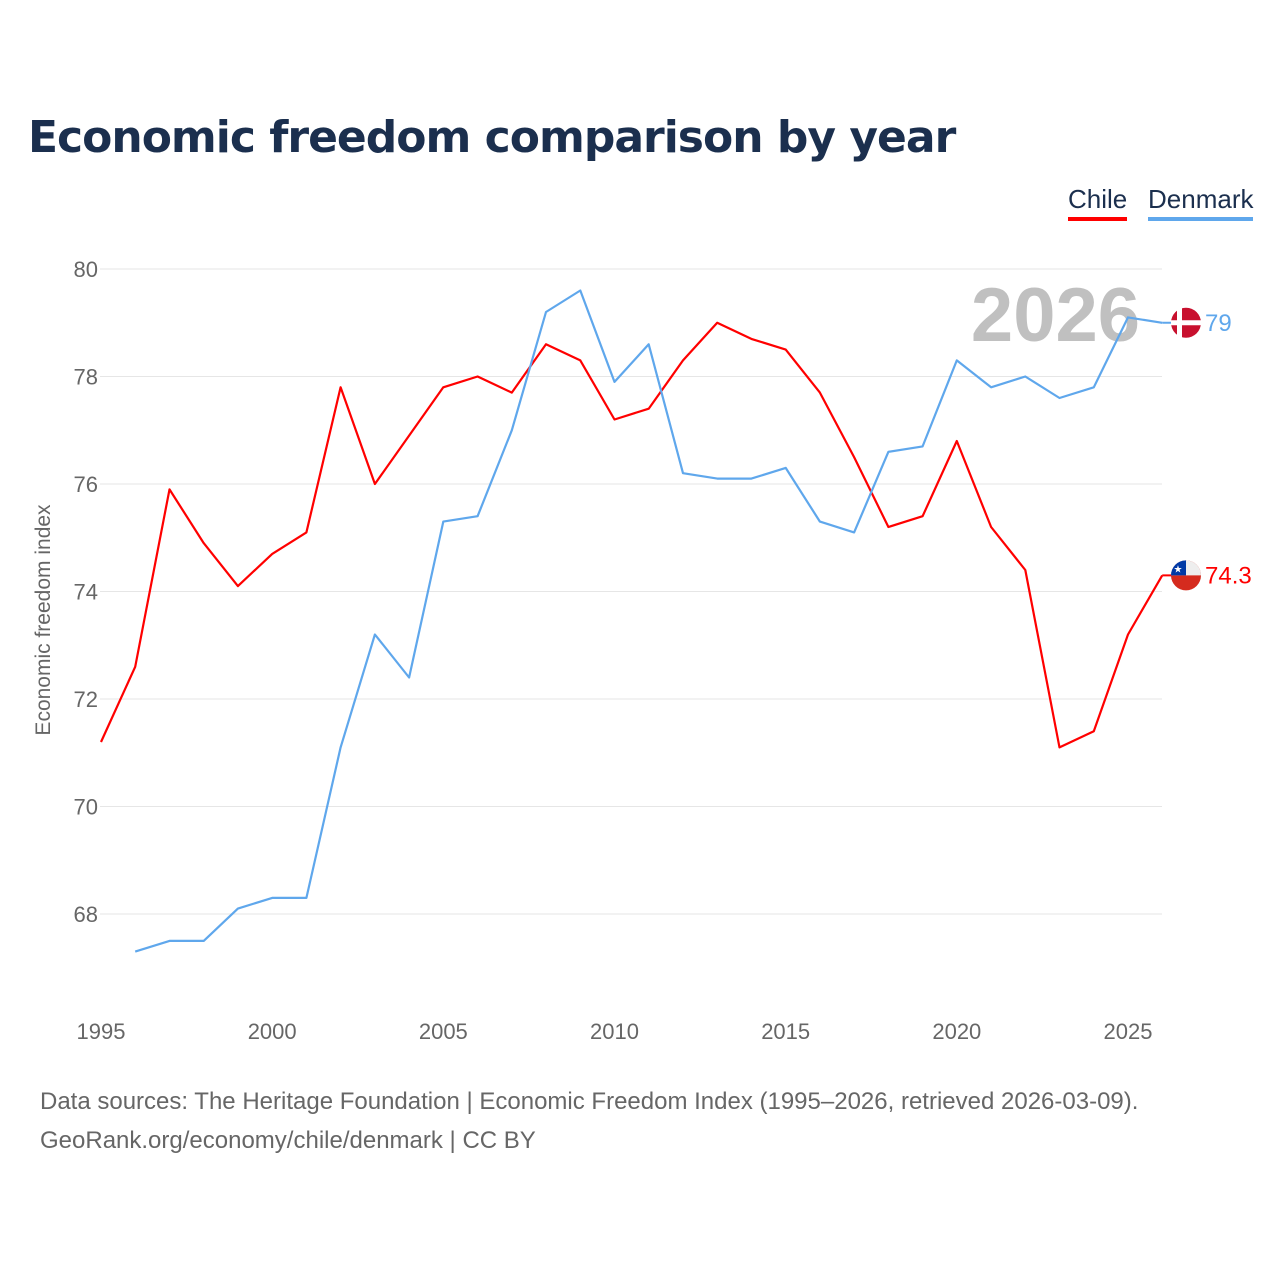 Image resolution: width=1280 pixels, height=1280 pixels. I want to click on flag-icon-denmark, so click(1186, 322).